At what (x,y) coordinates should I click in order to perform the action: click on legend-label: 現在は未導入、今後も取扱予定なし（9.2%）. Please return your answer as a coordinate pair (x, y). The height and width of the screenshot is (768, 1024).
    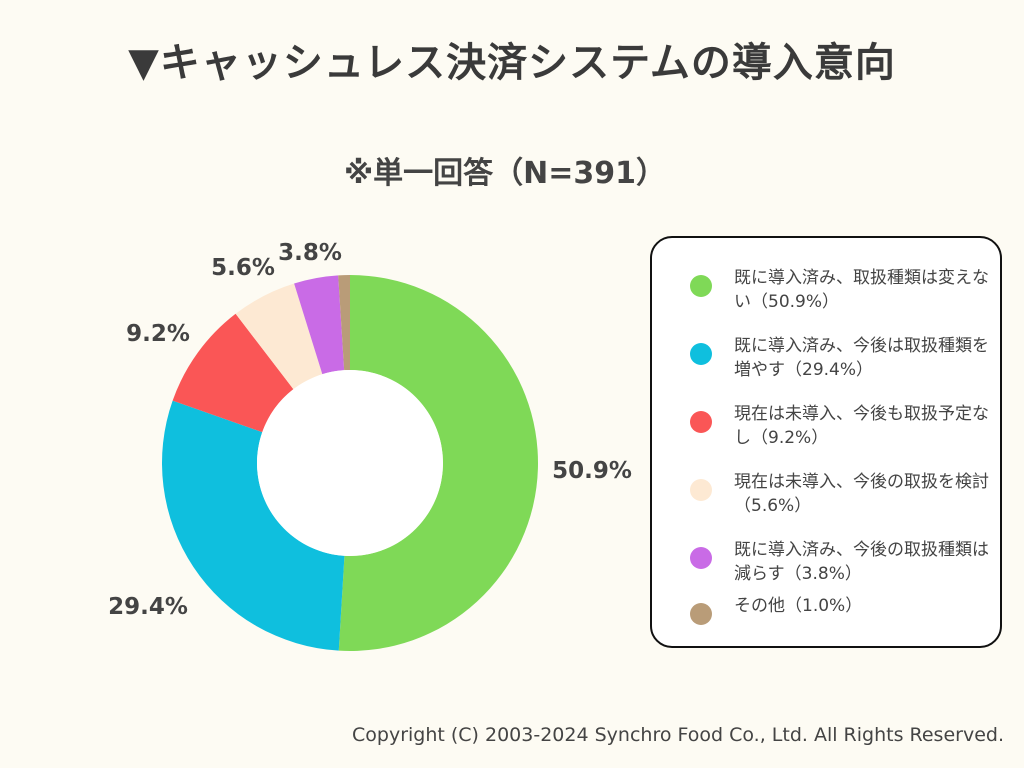
    Looking at the image, I should click on (861, 426).